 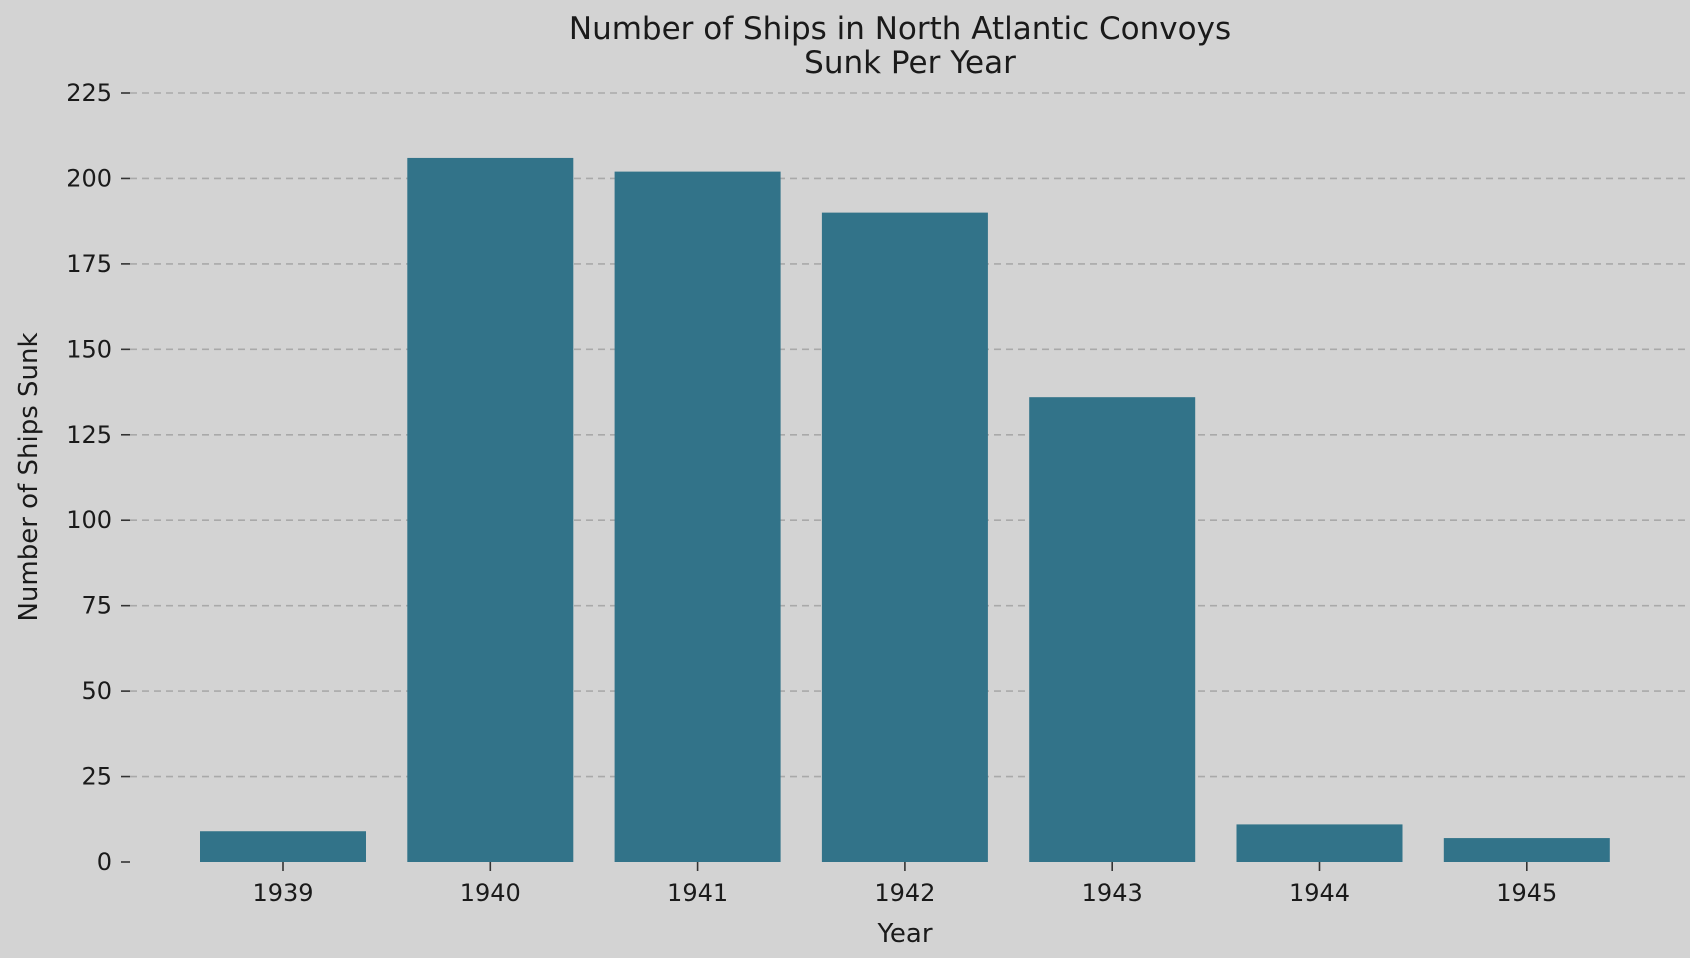 I want to click on x-tick-label: 1943, so click(x=1112, y=893).